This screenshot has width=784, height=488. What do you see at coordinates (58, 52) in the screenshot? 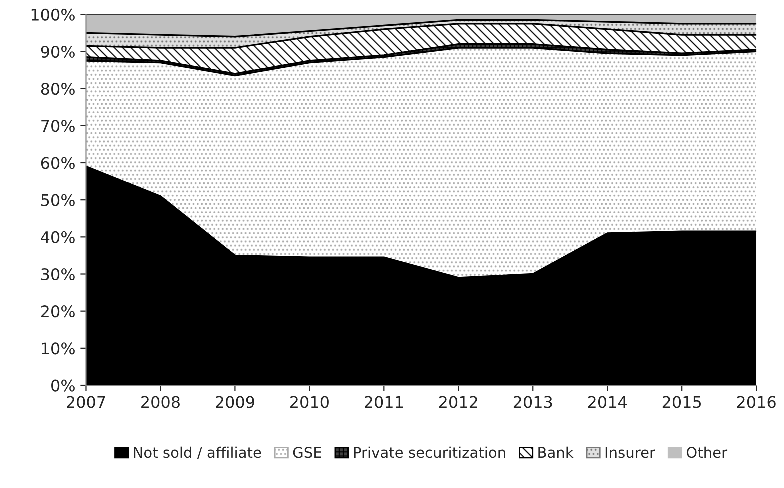
I see `y-tick-label: 90%` at bounding box center [58, 52].